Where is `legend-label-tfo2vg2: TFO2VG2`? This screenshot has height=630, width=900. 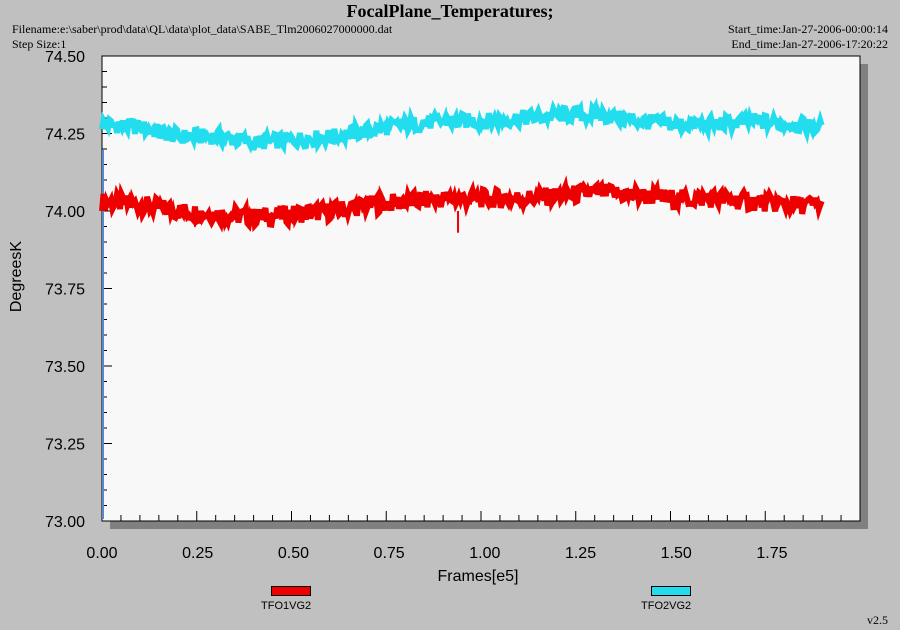 legend-label-tfo2vg2: TFO2VG2 is located at coordinates (666, 606).